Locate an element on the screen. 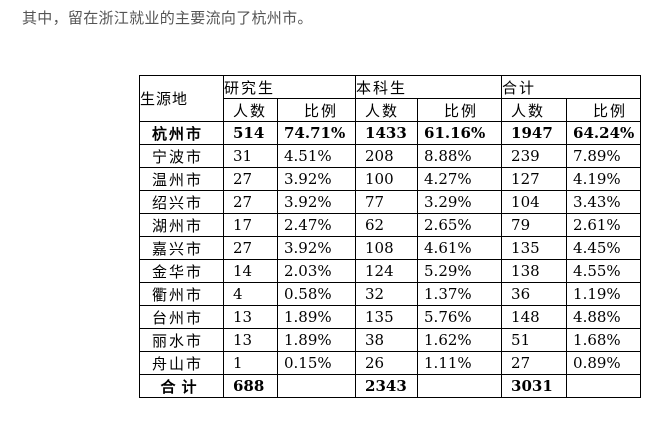 The image size is (657, 437). cell-grad-count: 1 is located at coordinates (250, 363).